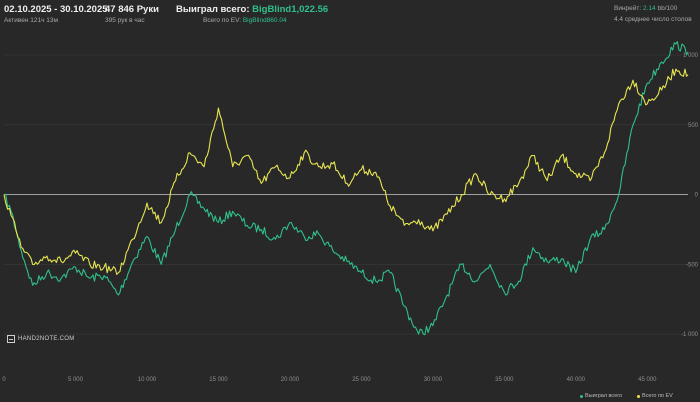  I want to click on ev-value: BigBlind860.04, so click(264, 20).